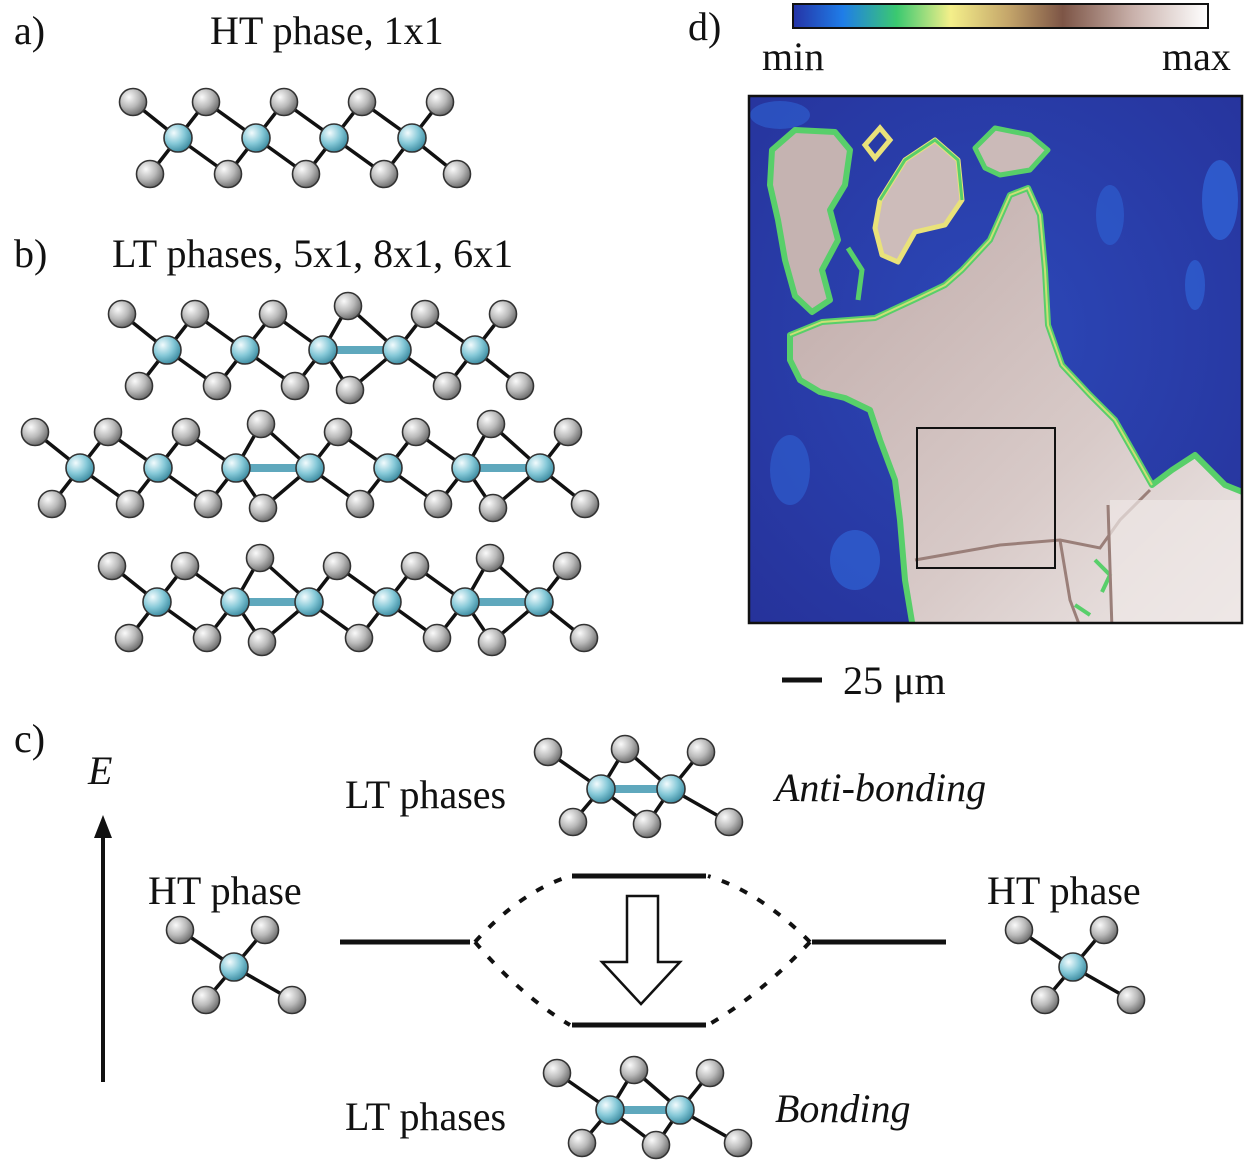  Describe the element at coordinates (879, 787) in the screenshot. I see `antibonding-label: Anti-bonding` at that location.